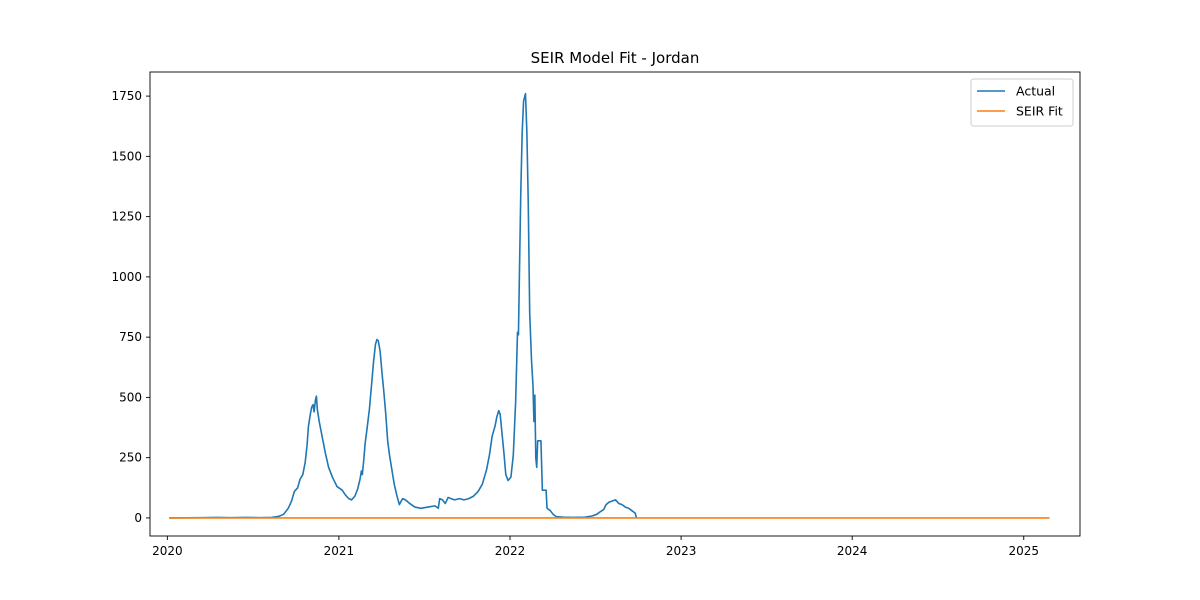 The height and width of the screenshot is (600, 1200). What do you see at coordinates (852, 551) in the screenshot?
I see `x-tick-label: 2024` at bounding box center [852, 551].